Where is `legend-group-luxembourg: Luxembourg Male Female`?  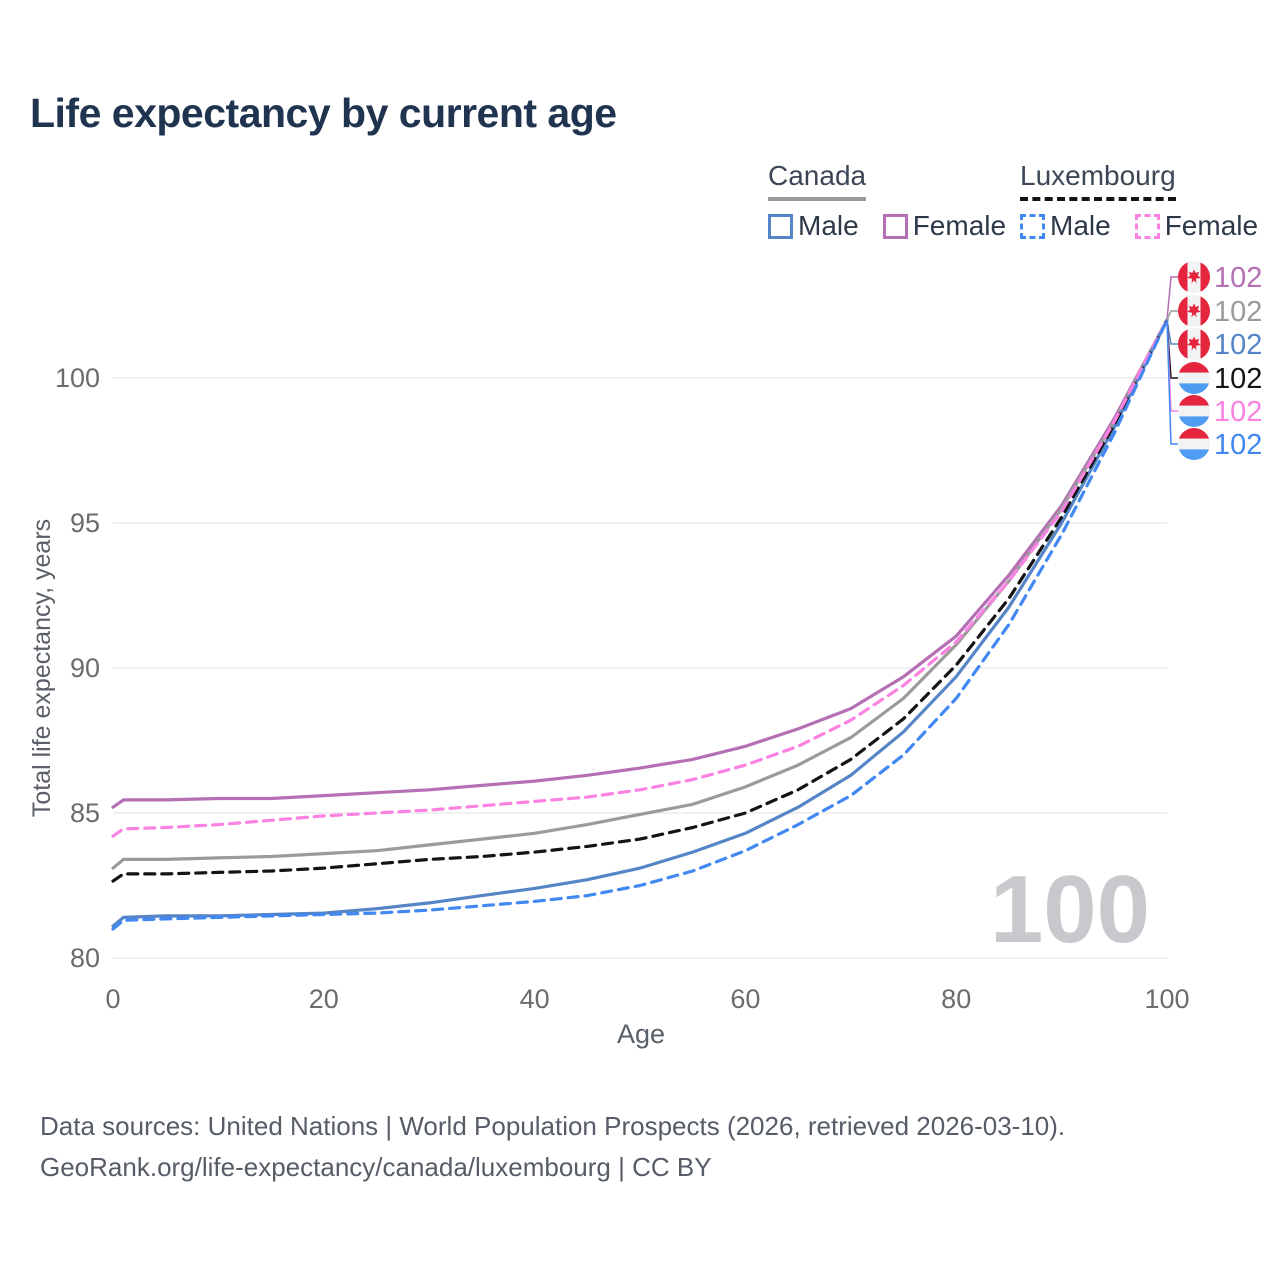 legend-group-luxembourg: Luxembourg Male Female is located at coordinates (1150, 201).